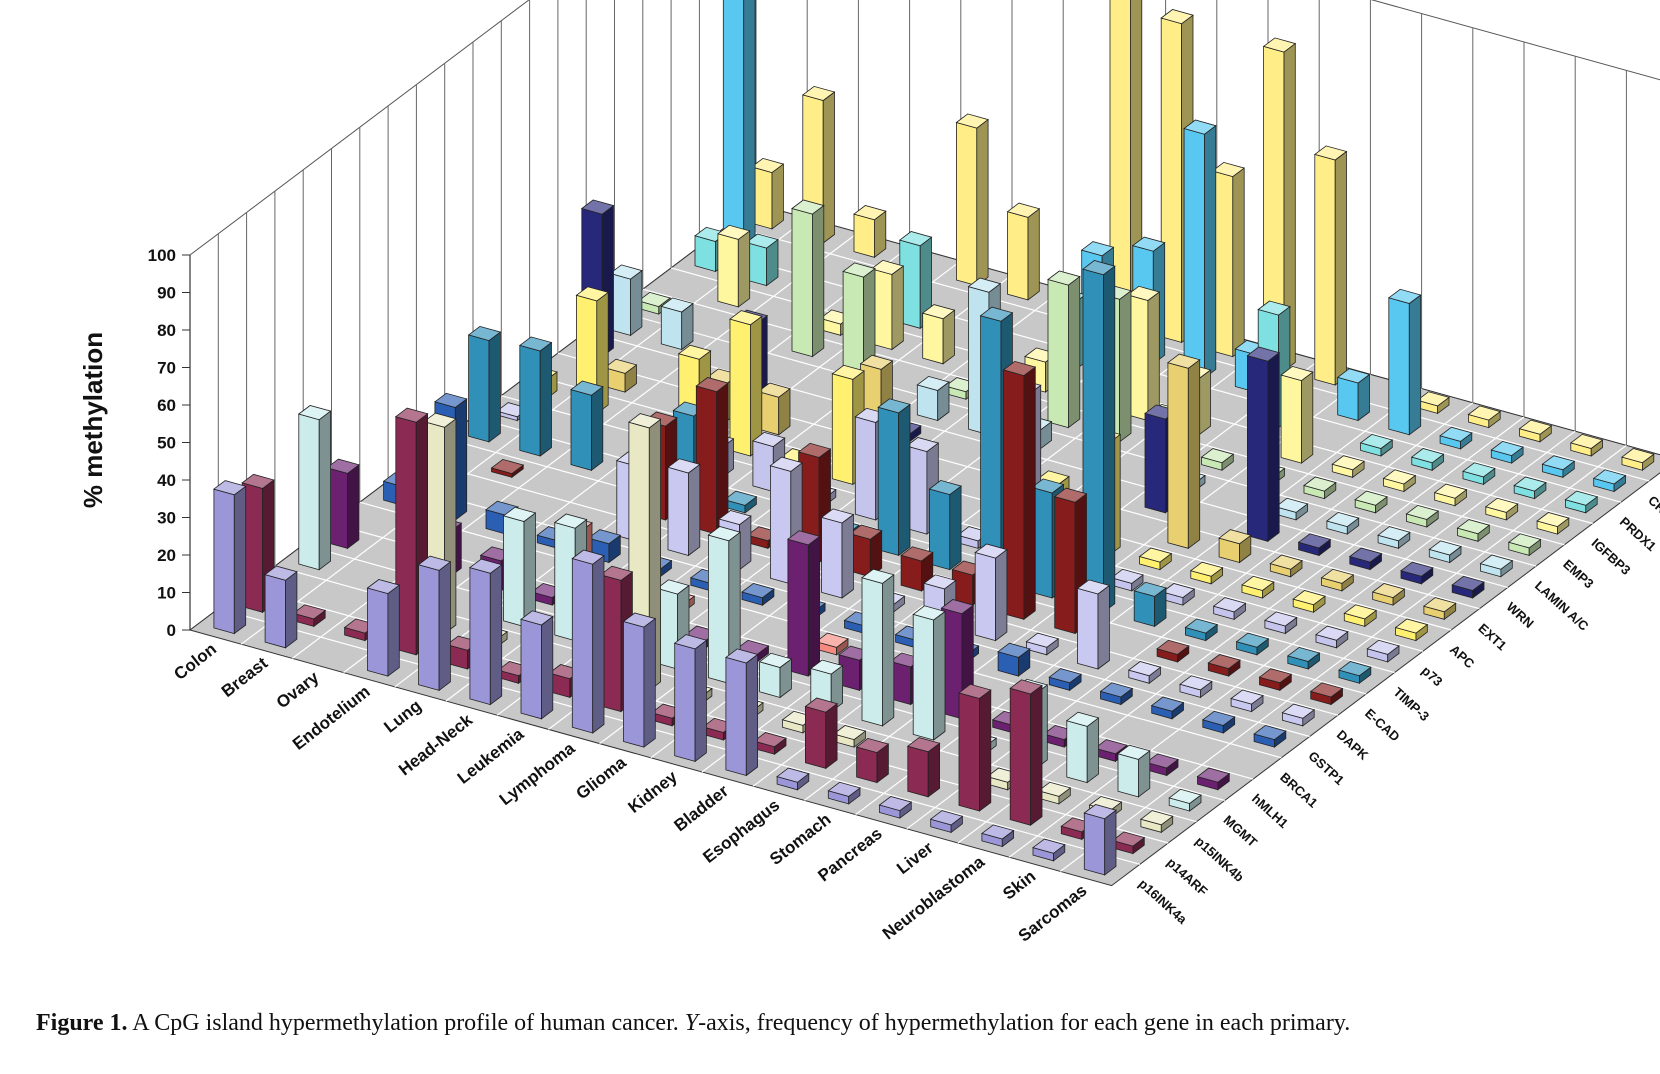 This screenshot has height=1074, width=1660. I want to click on gene-label: DAPK, so click(1353, 745).